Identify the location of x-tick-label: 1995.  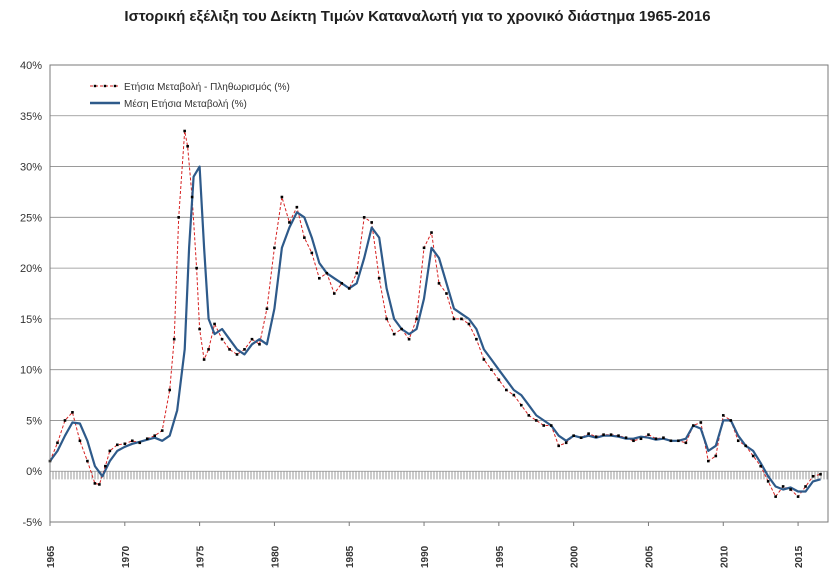
(500, 556).